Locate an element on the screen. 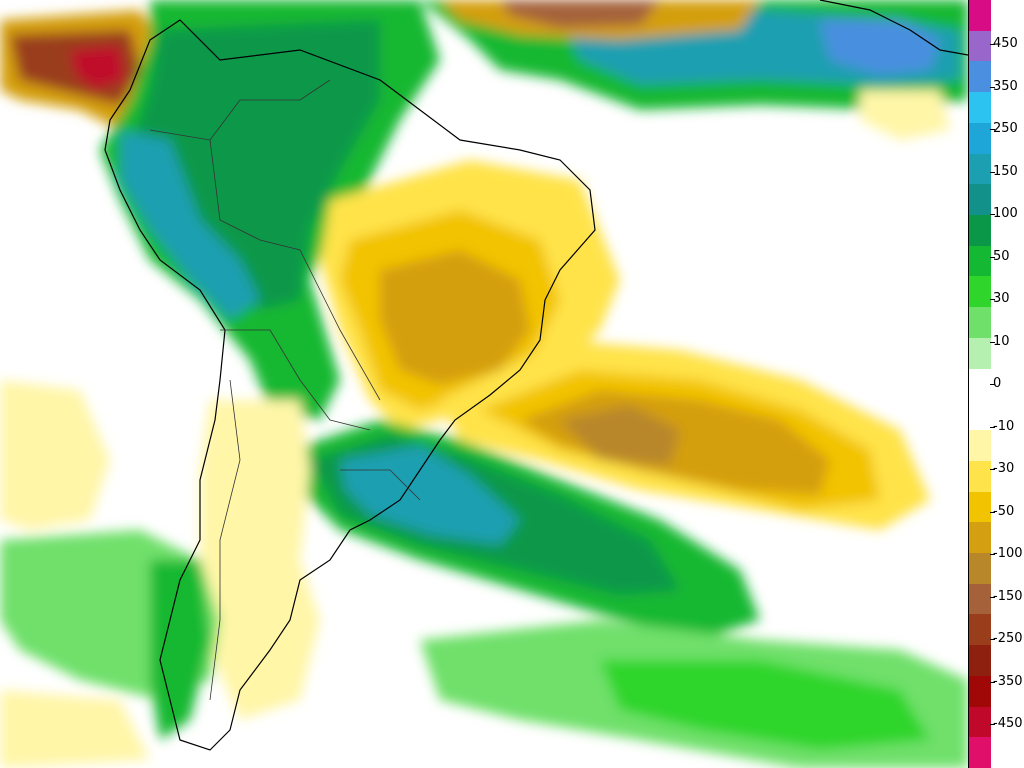 This screenshot has width=1024, height=768. field-north-dry-core is located at coordinates (580, 14).